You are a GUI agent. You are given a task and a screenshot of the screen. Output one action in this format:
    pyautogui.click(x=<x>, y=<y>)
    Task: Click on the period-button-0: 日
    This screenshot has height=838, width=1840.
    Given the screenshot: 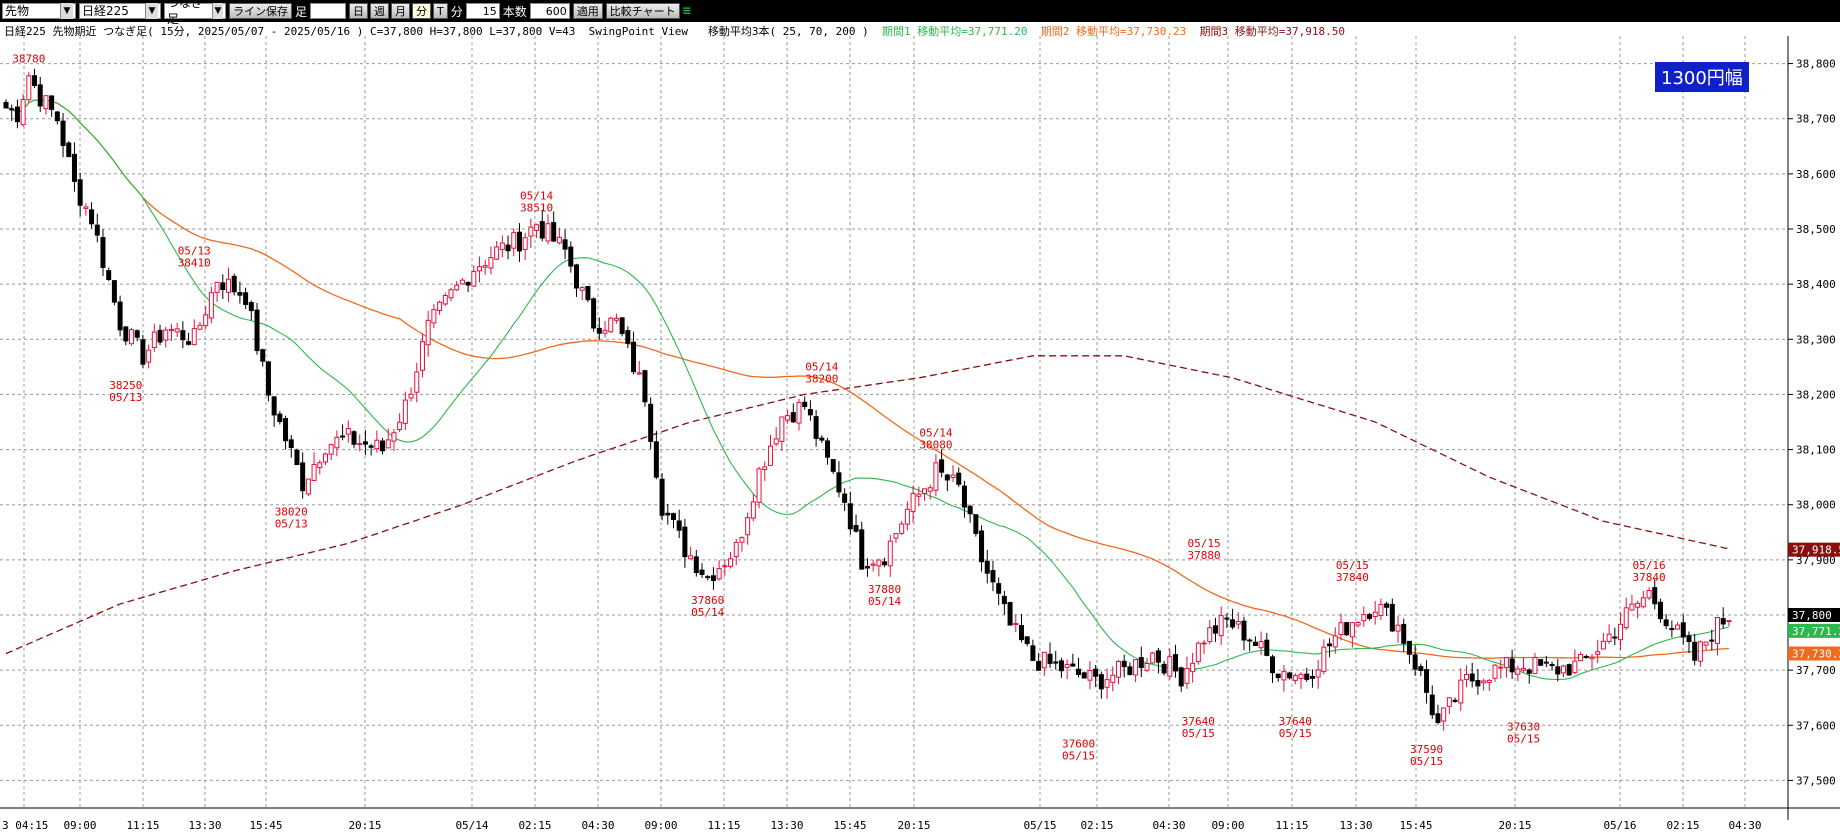 What is the action you would take?
    pyautogui.click(x=359, y=11)
    